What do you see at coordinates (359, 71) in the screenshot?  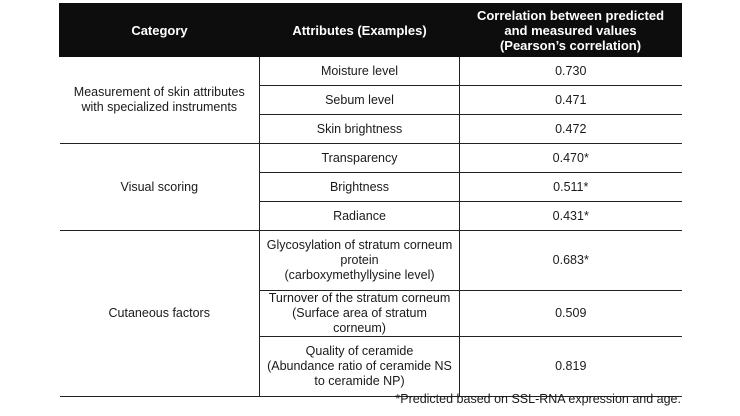 I see `attribute-cell: Moisture level` at bounding box center [359, 71].